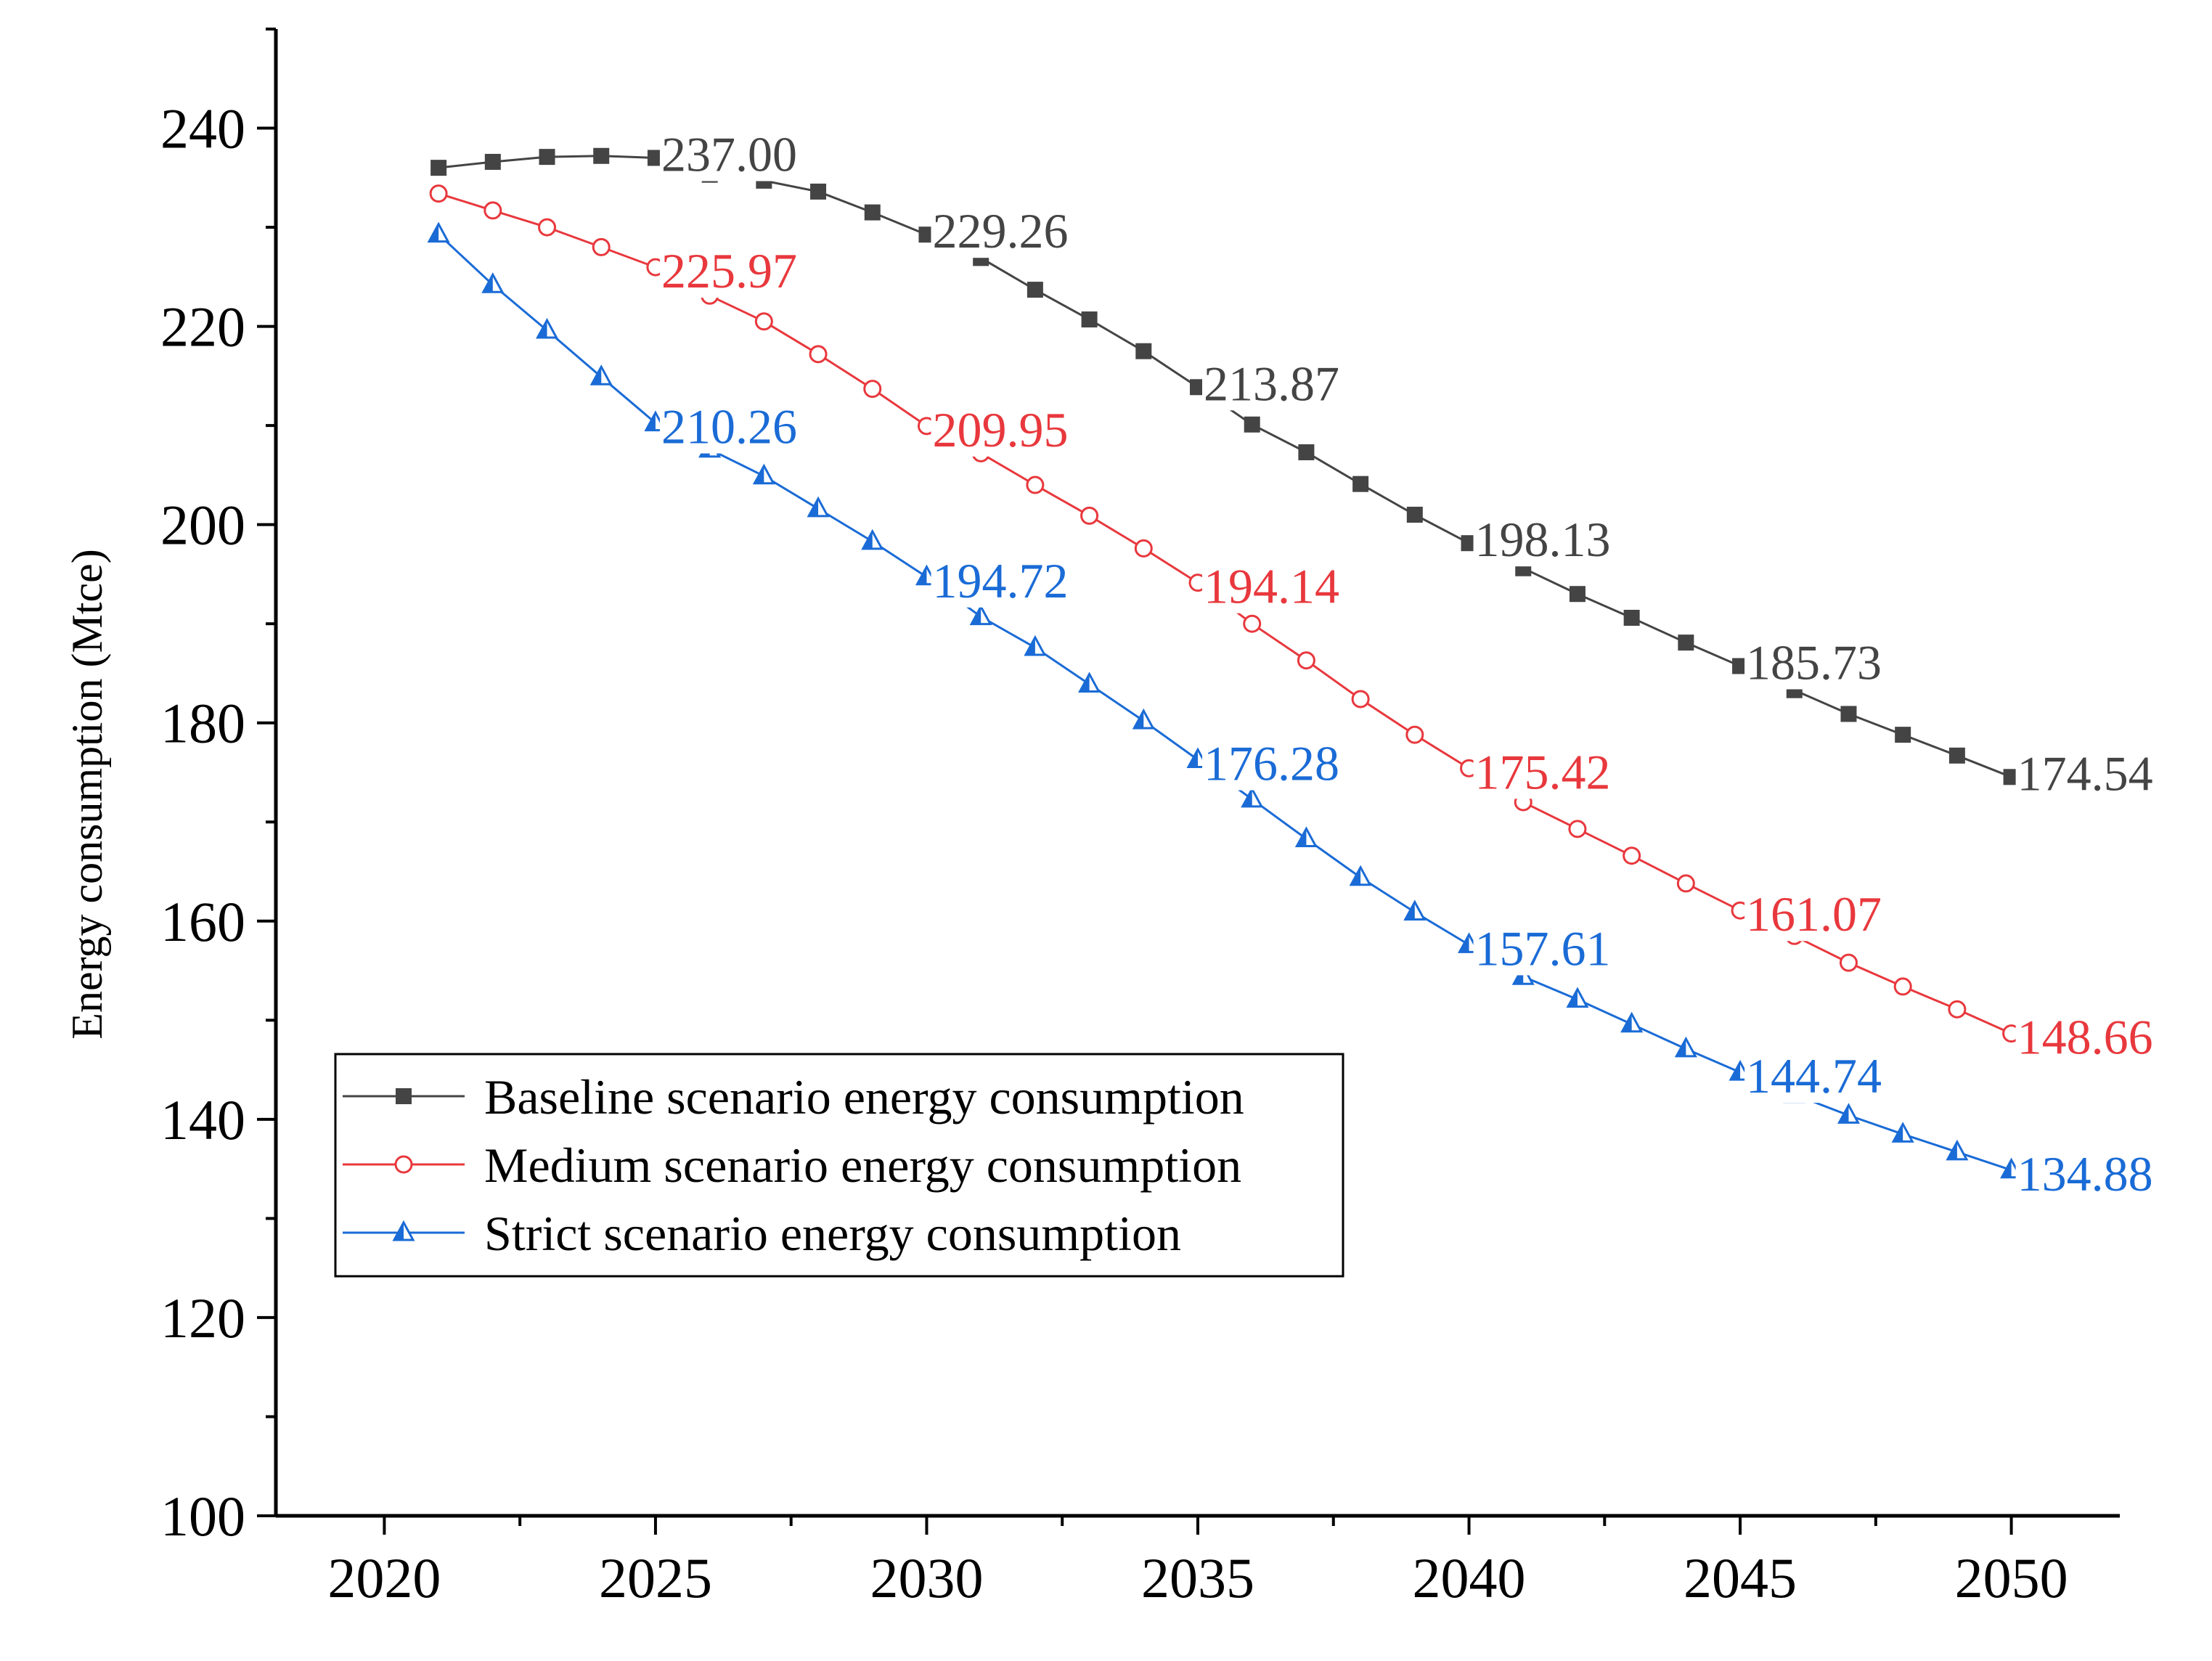  I want to click on y-tick-label: 240, so click(202, 128).